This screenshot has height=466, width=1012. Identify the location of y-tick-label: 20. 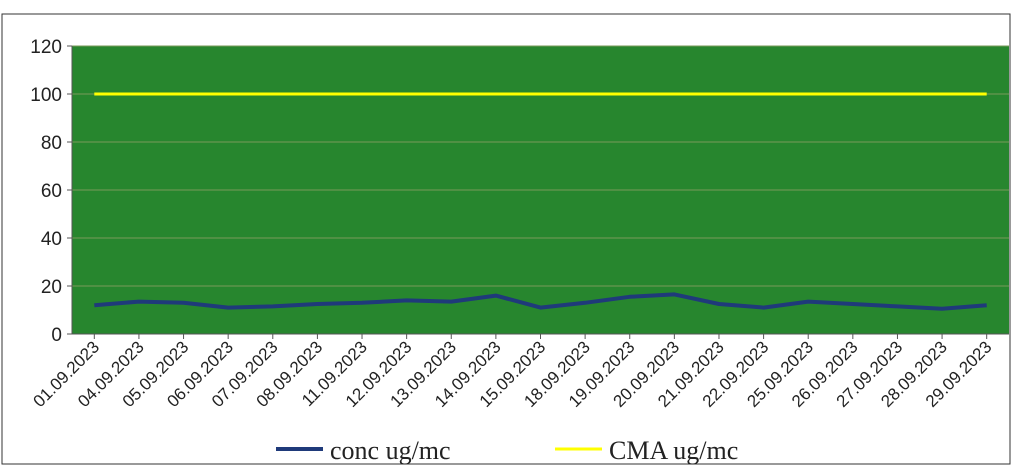
(51, 287).